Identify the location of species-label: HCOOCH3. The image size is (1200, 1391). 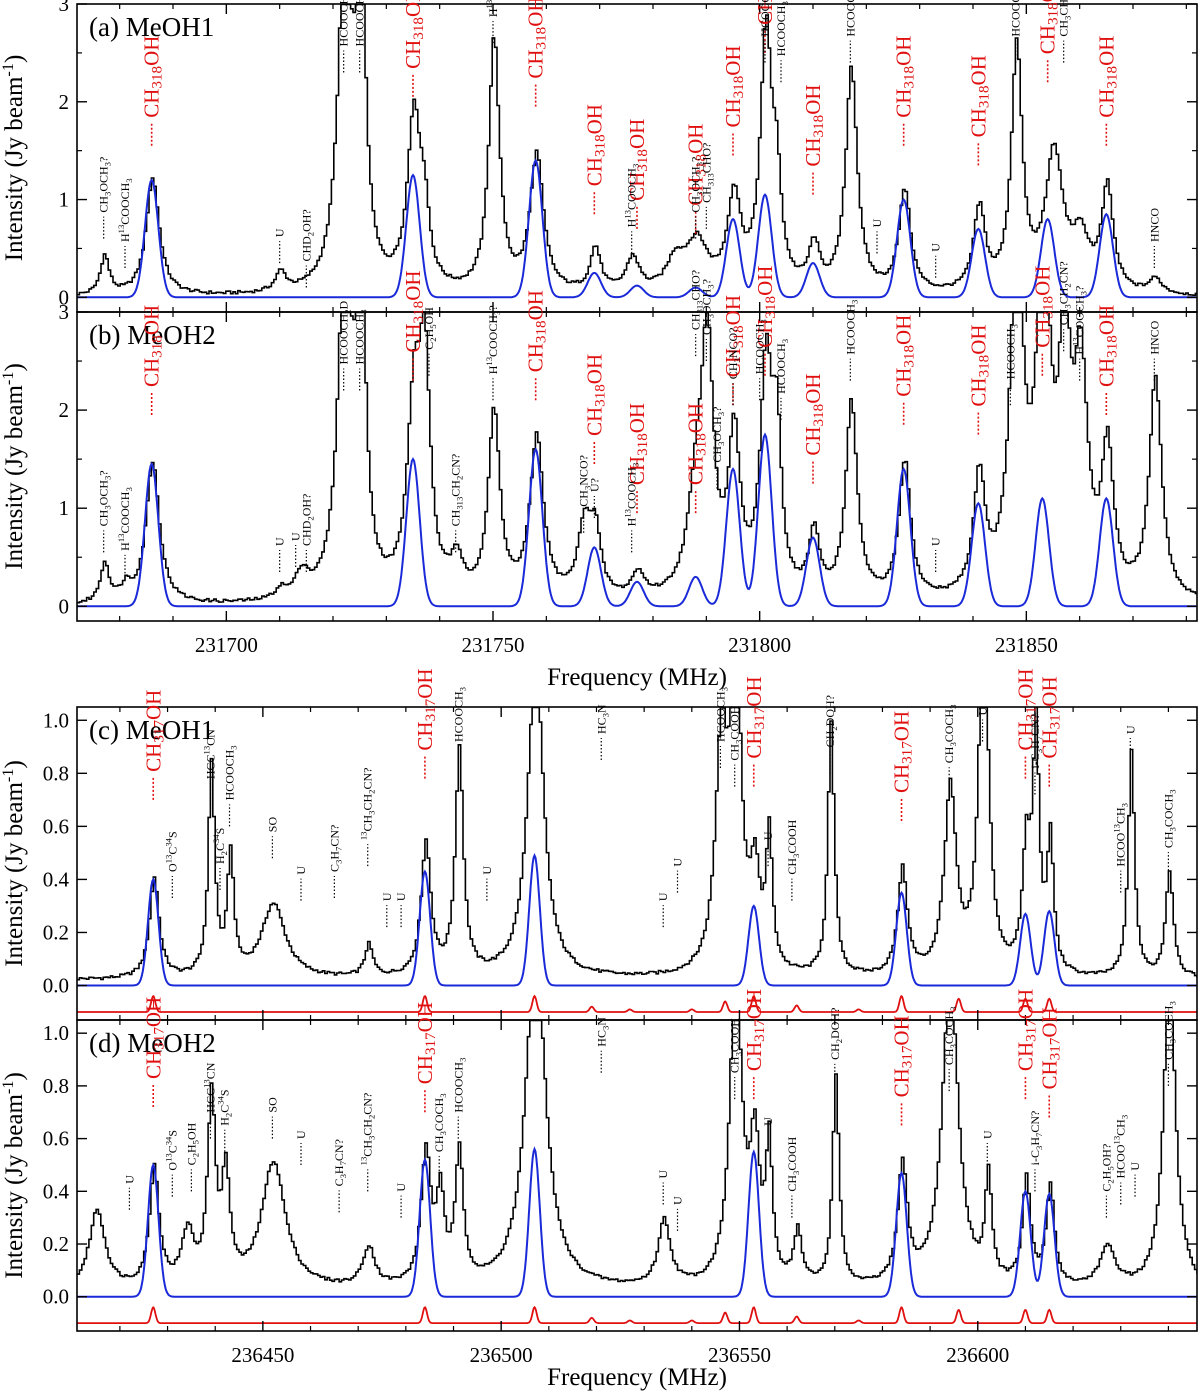
(782, 28).